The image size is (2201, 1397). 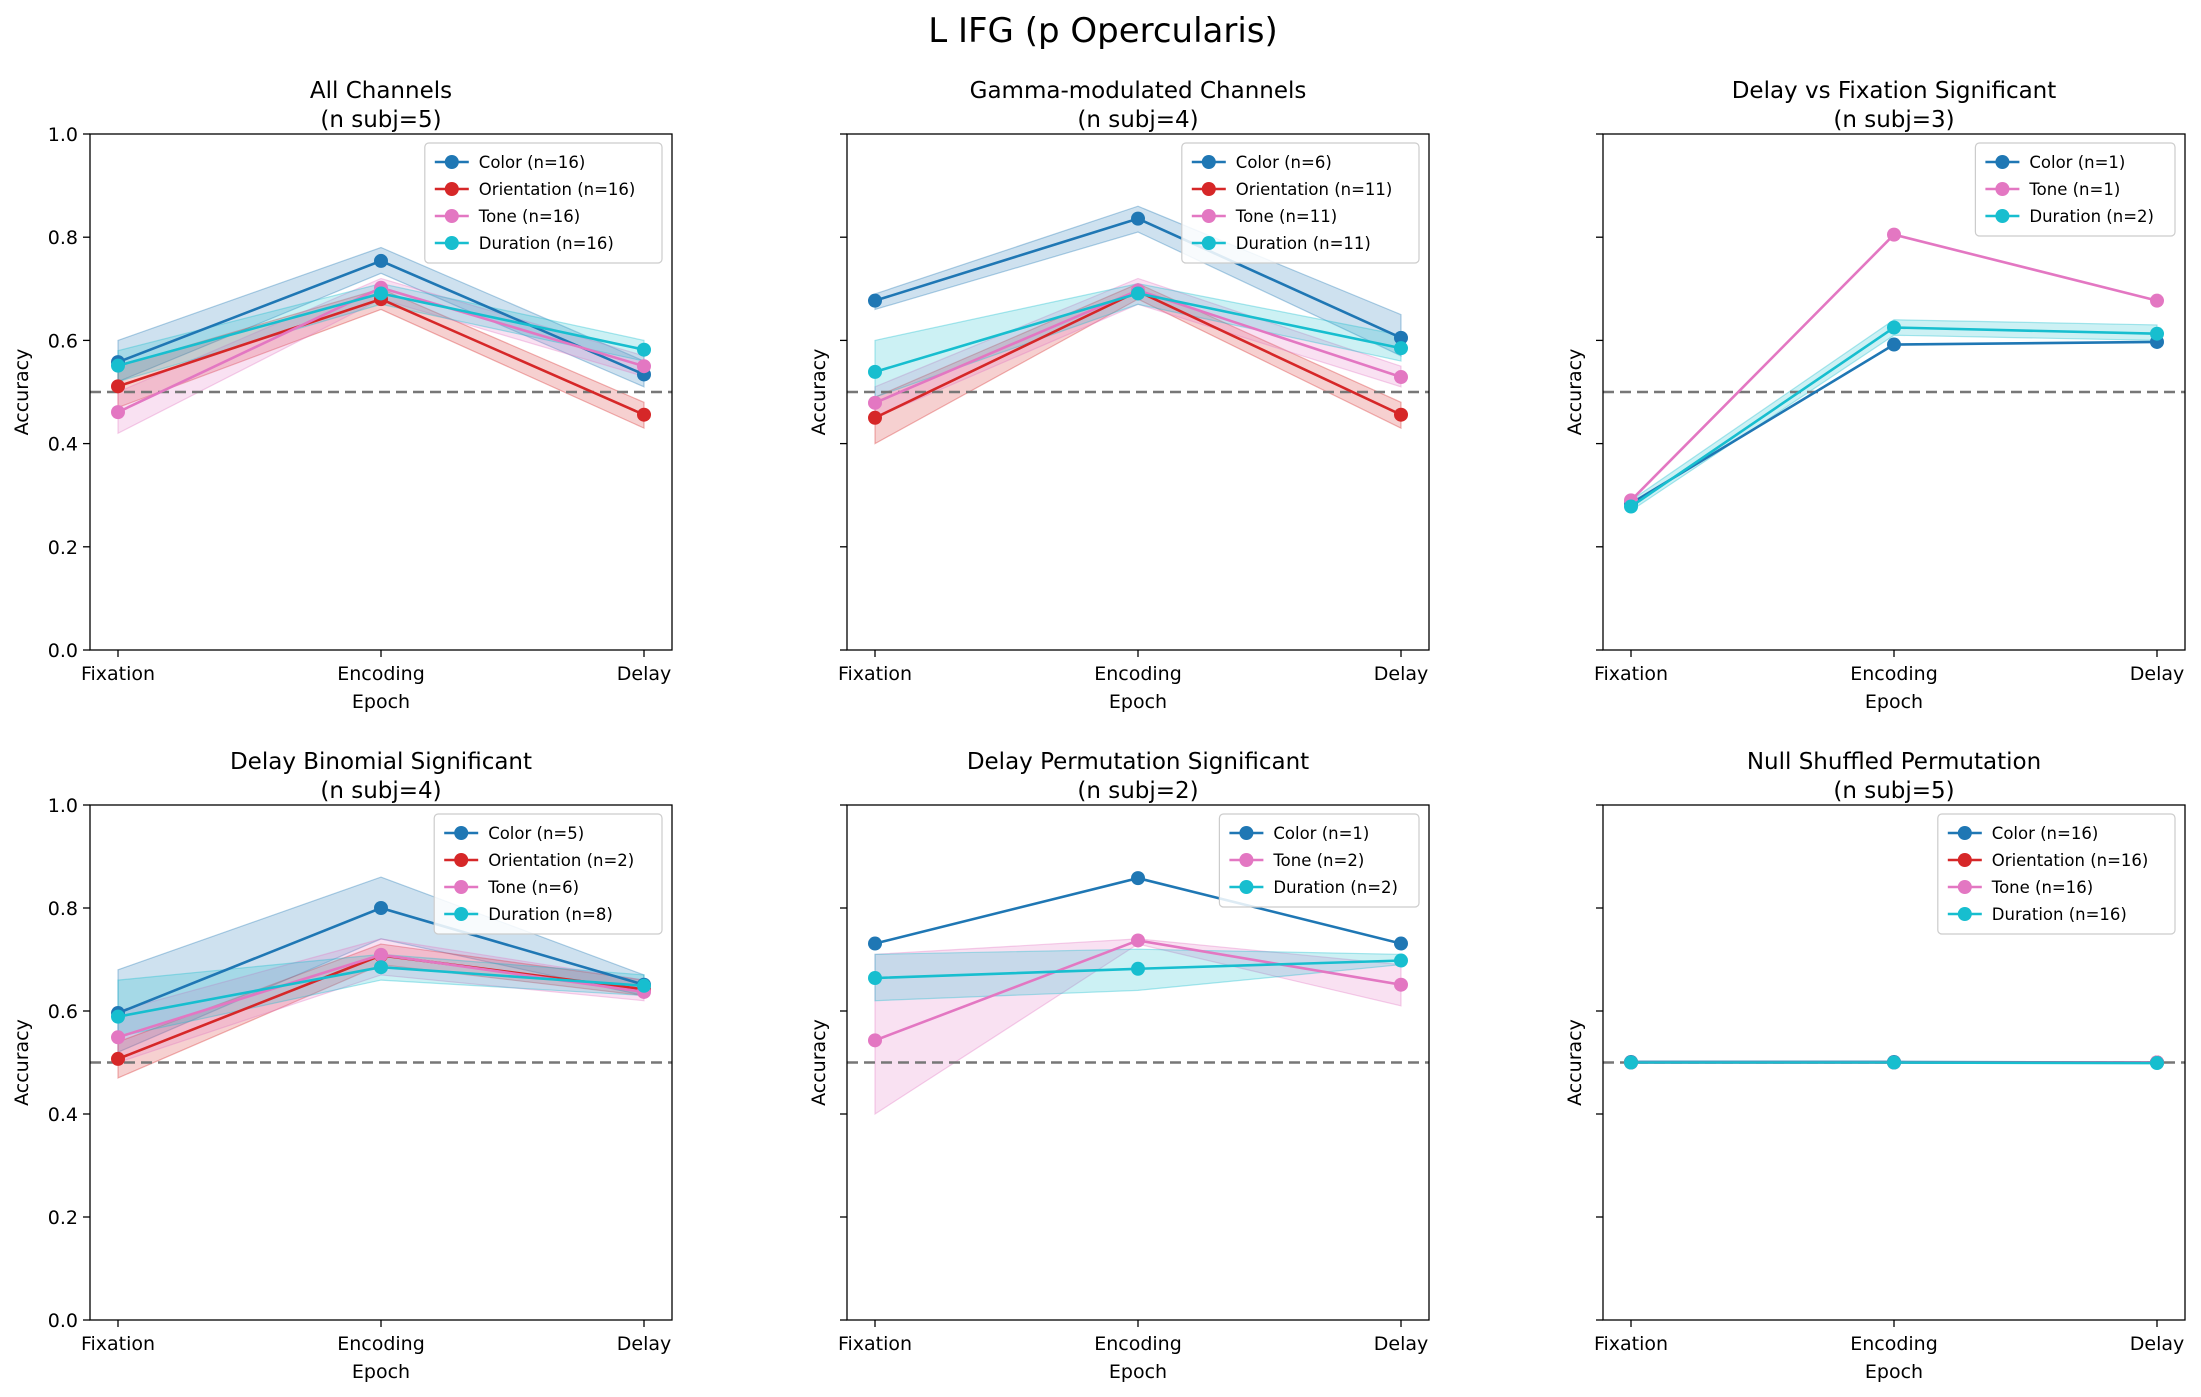 I want to click on legend-entry: Tone (n=2), so click(x=1318, y=860).